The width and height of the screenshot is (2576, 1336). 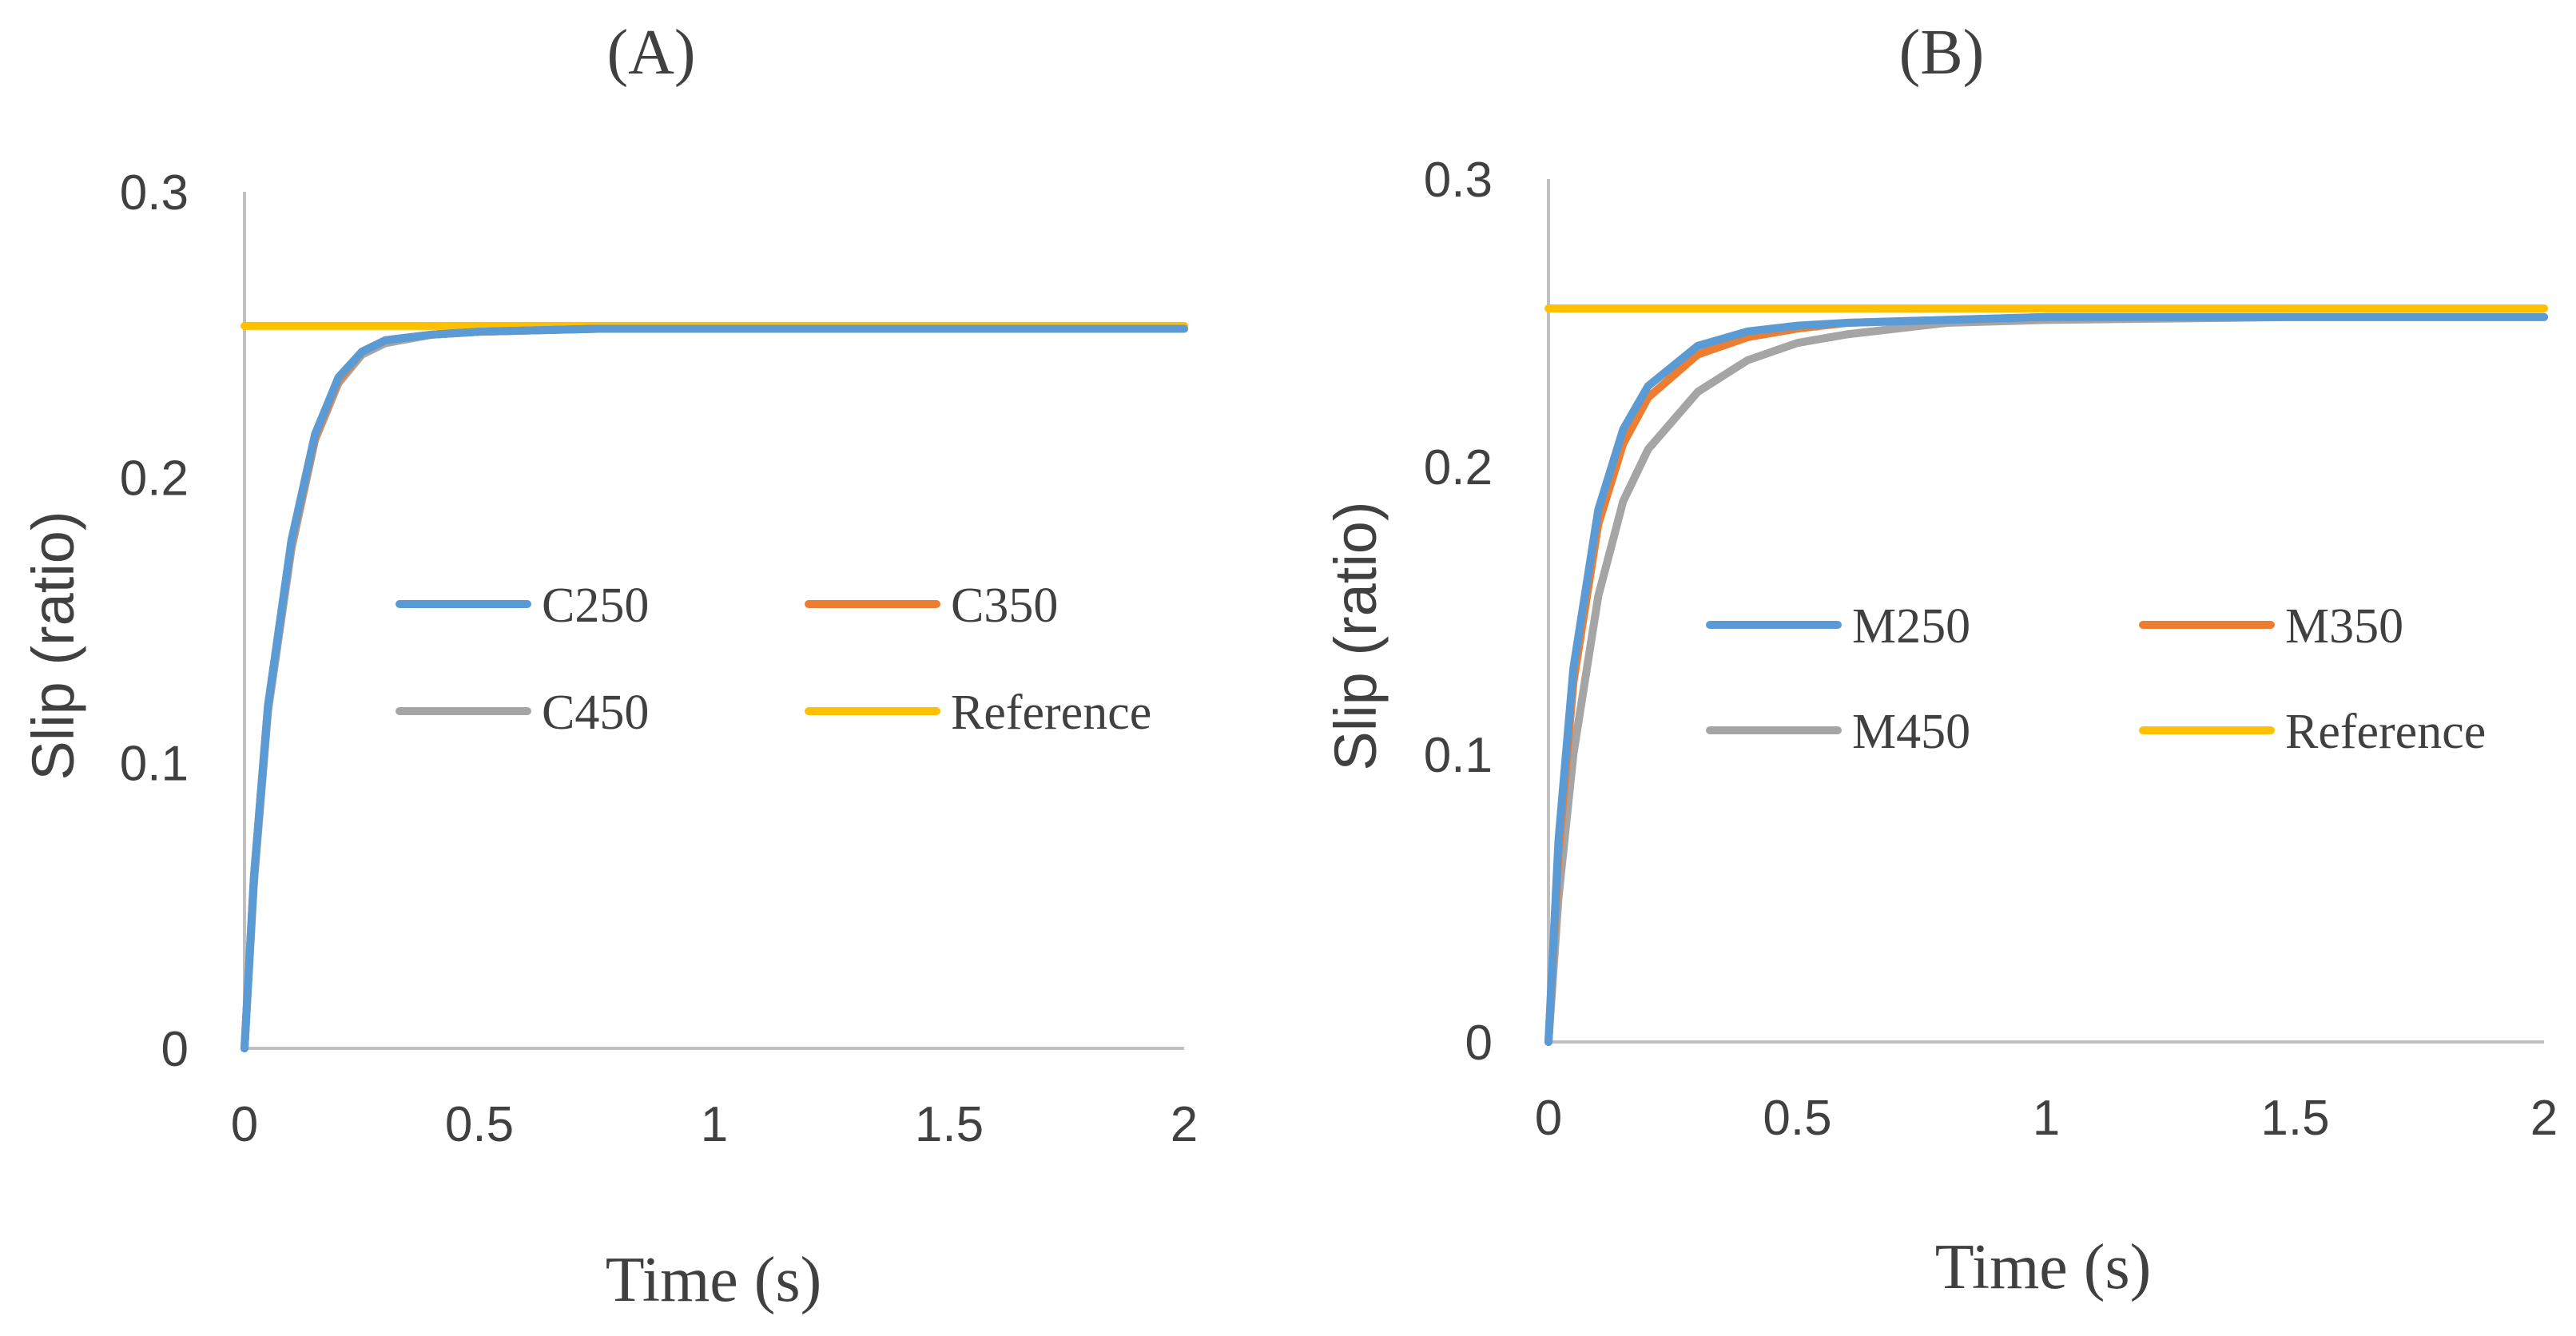 I want to click on panel-b-legend-label-m350: M350, so click(x=2344, y=626).